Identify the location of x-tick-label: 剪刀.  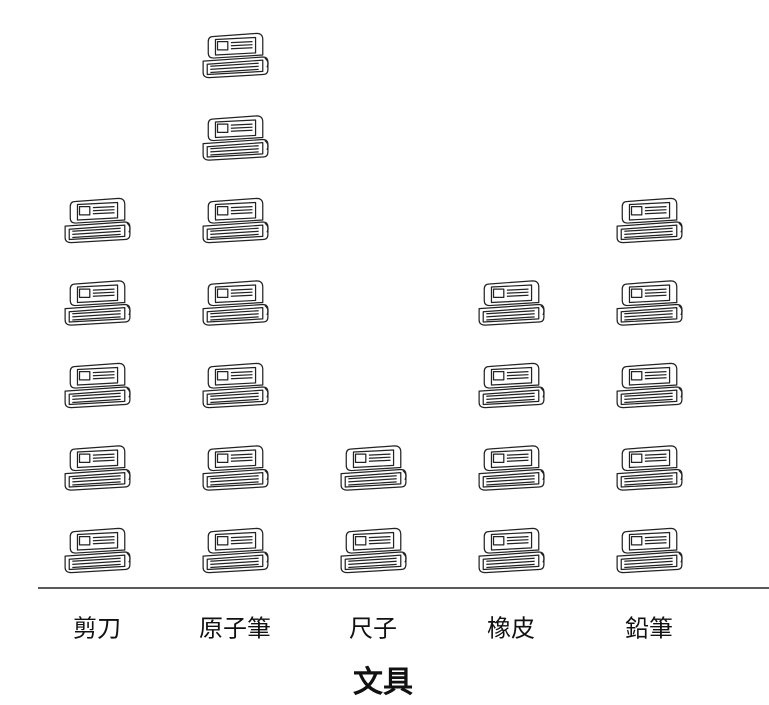
(97, 629).